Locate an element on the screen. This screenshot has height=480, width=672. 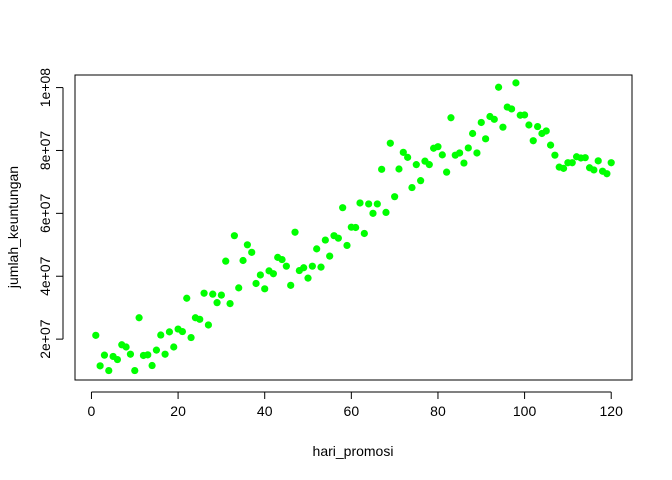
x-tick-label: 20 is located at coordinates (178, 411).